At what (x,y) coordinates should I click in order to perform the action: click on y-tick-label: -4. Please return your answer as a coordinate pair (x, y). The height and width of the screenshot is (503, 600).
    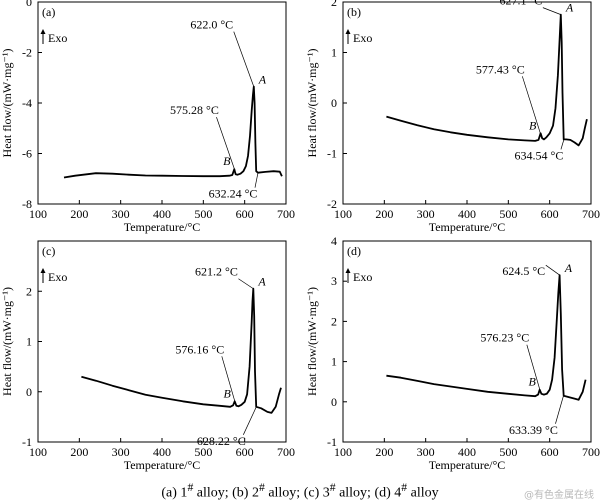
    Looking at the image, I should click on (27, 103).